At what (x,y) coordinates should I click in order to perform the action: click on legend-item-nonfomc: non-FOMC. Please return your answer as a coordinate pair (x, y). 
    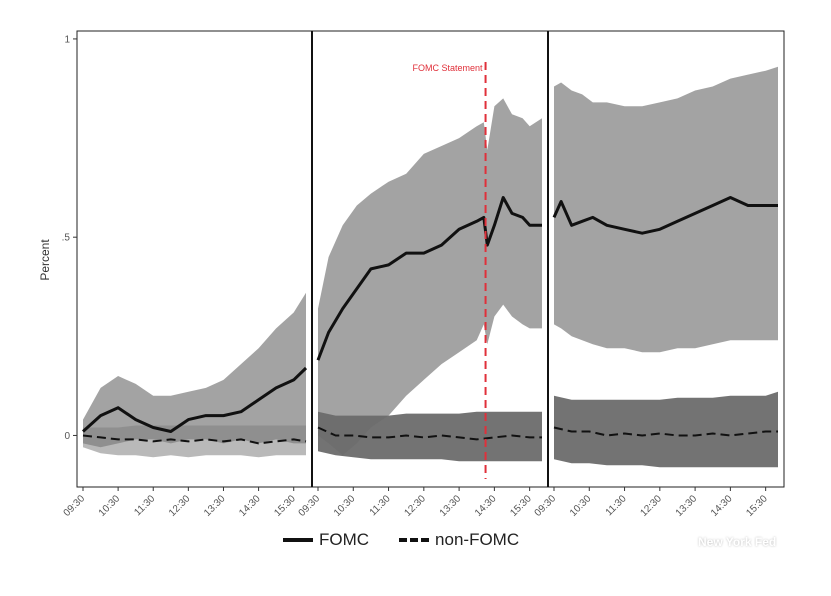
    Looking at the image, I should click on (459, 540).